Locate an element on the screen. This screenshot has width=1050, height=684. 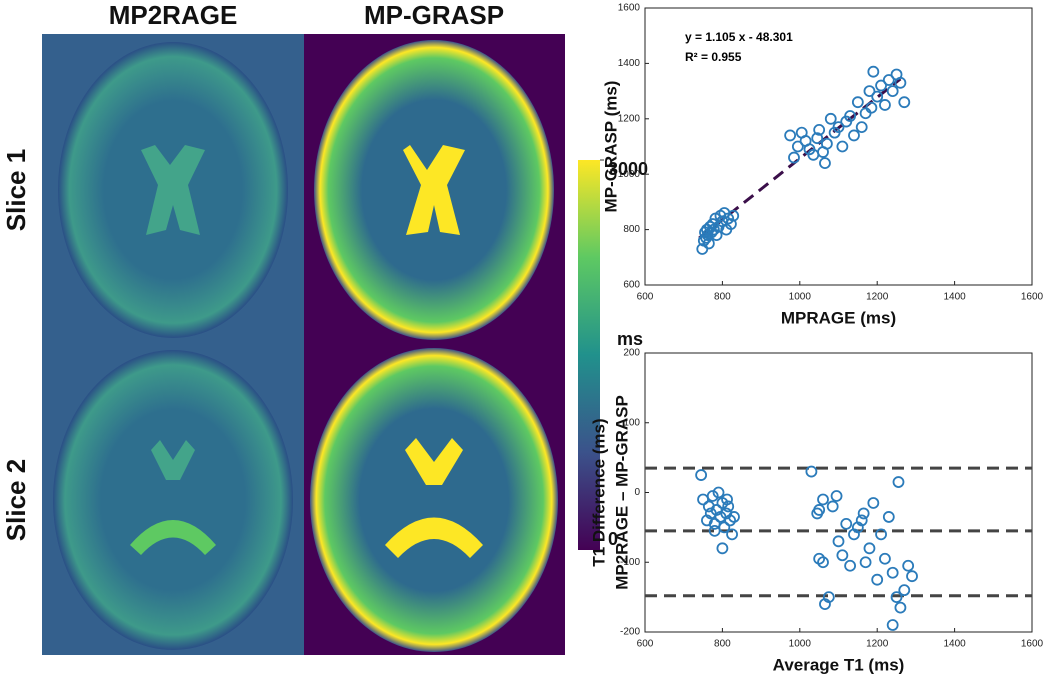
y-axis-label: T1 Difference (ms) is located at coordinates (598, 492).